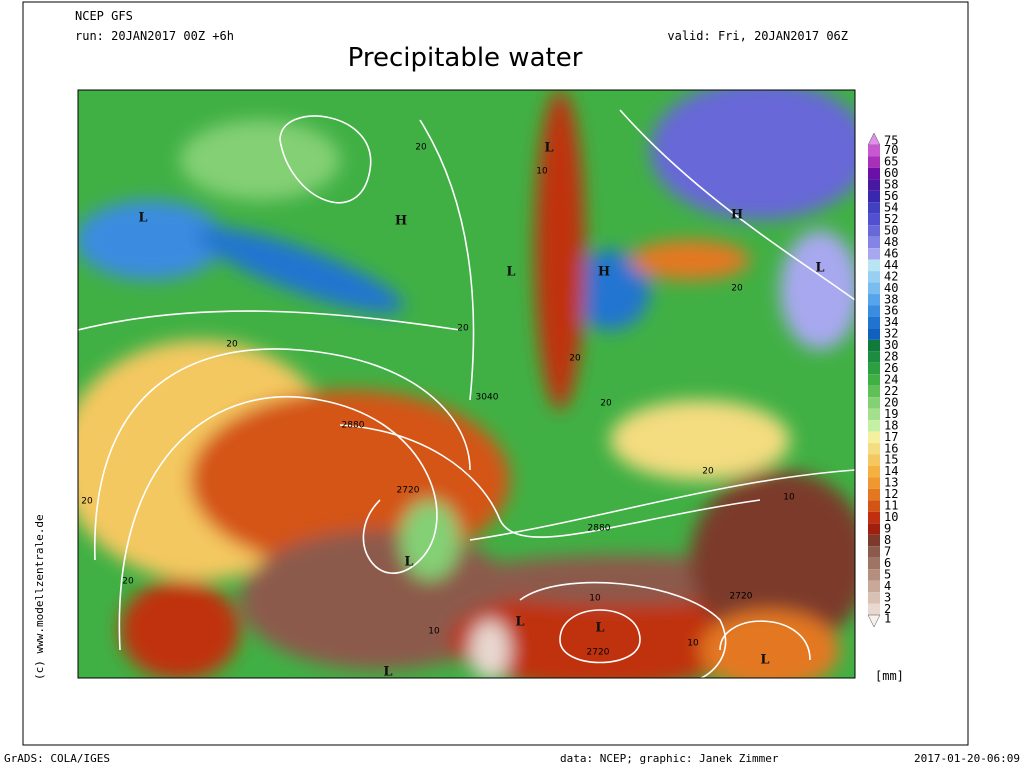 The height and width of the screenshot is (768, 1024). Describe the element at coordinates (891, 299) in the screenshot. I see `colorbar-label: 38` at that location.